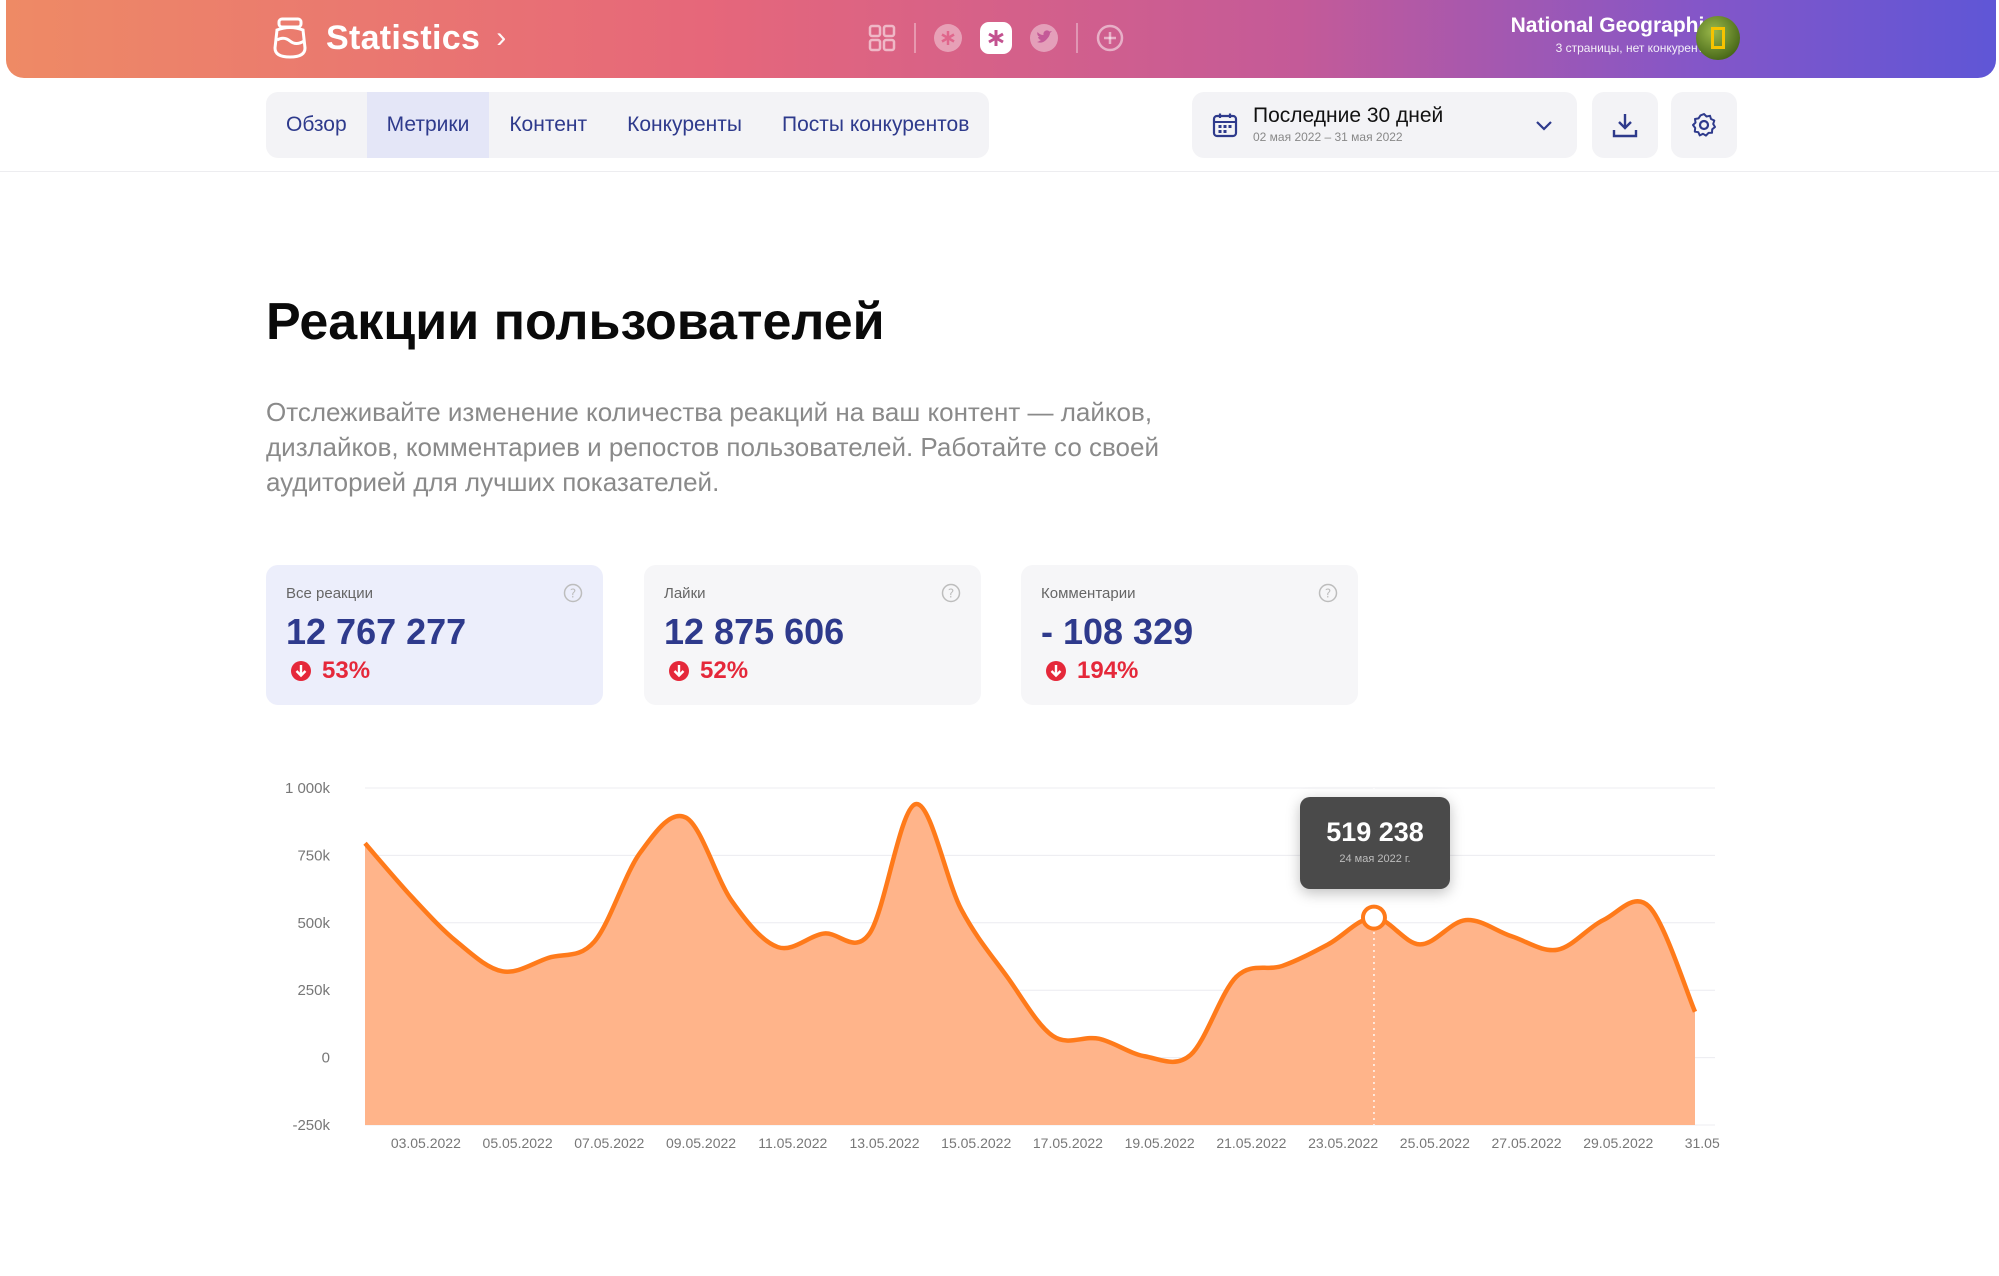 Image resolution: width=1999 pixels, height=1276 pixels. I want to click on y-tick-label: 0, so click(326, 1058).